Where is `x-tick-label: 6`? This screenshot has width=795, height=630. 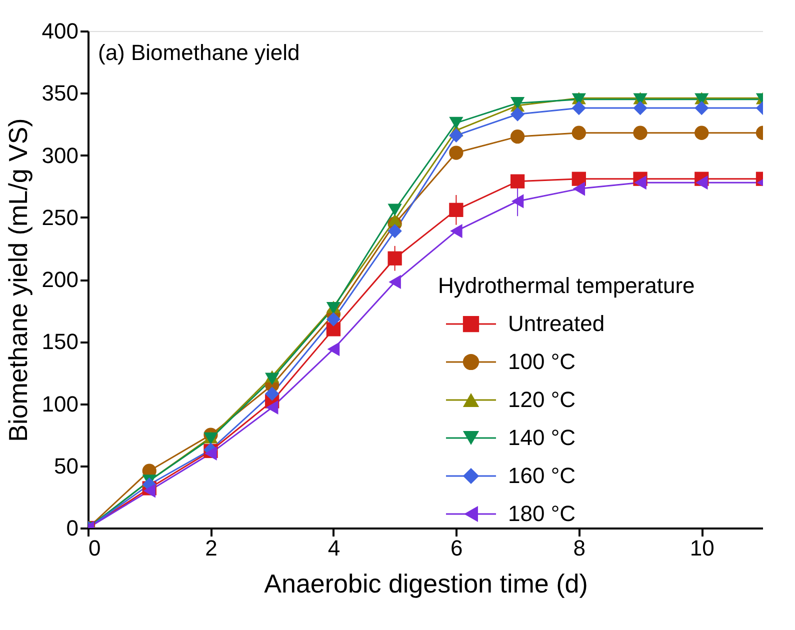
x-tick-label: 6 is located at coordinates (456, 548).